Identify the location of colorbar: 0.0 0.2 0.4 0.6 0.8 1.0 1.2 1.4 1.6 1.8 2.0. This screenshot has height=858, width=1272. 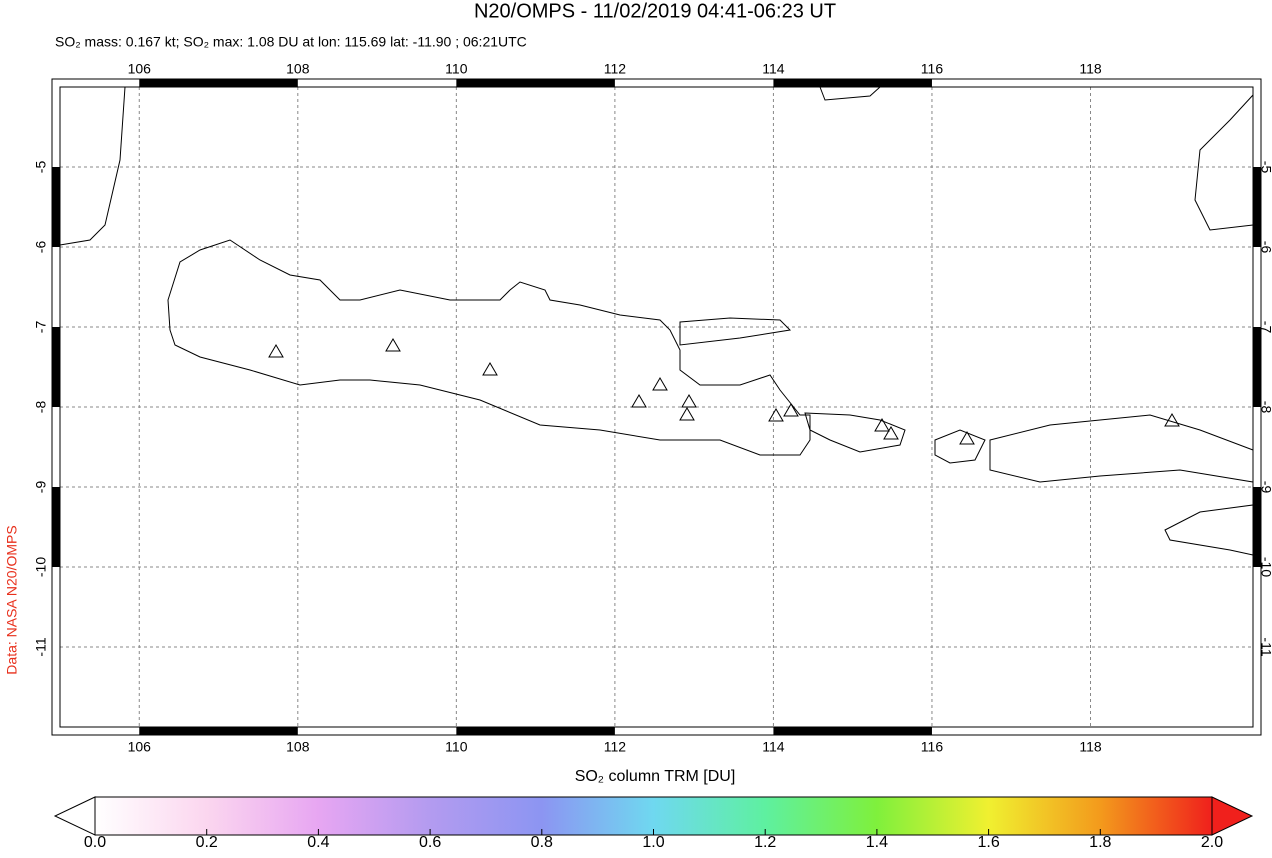
(653, 823).